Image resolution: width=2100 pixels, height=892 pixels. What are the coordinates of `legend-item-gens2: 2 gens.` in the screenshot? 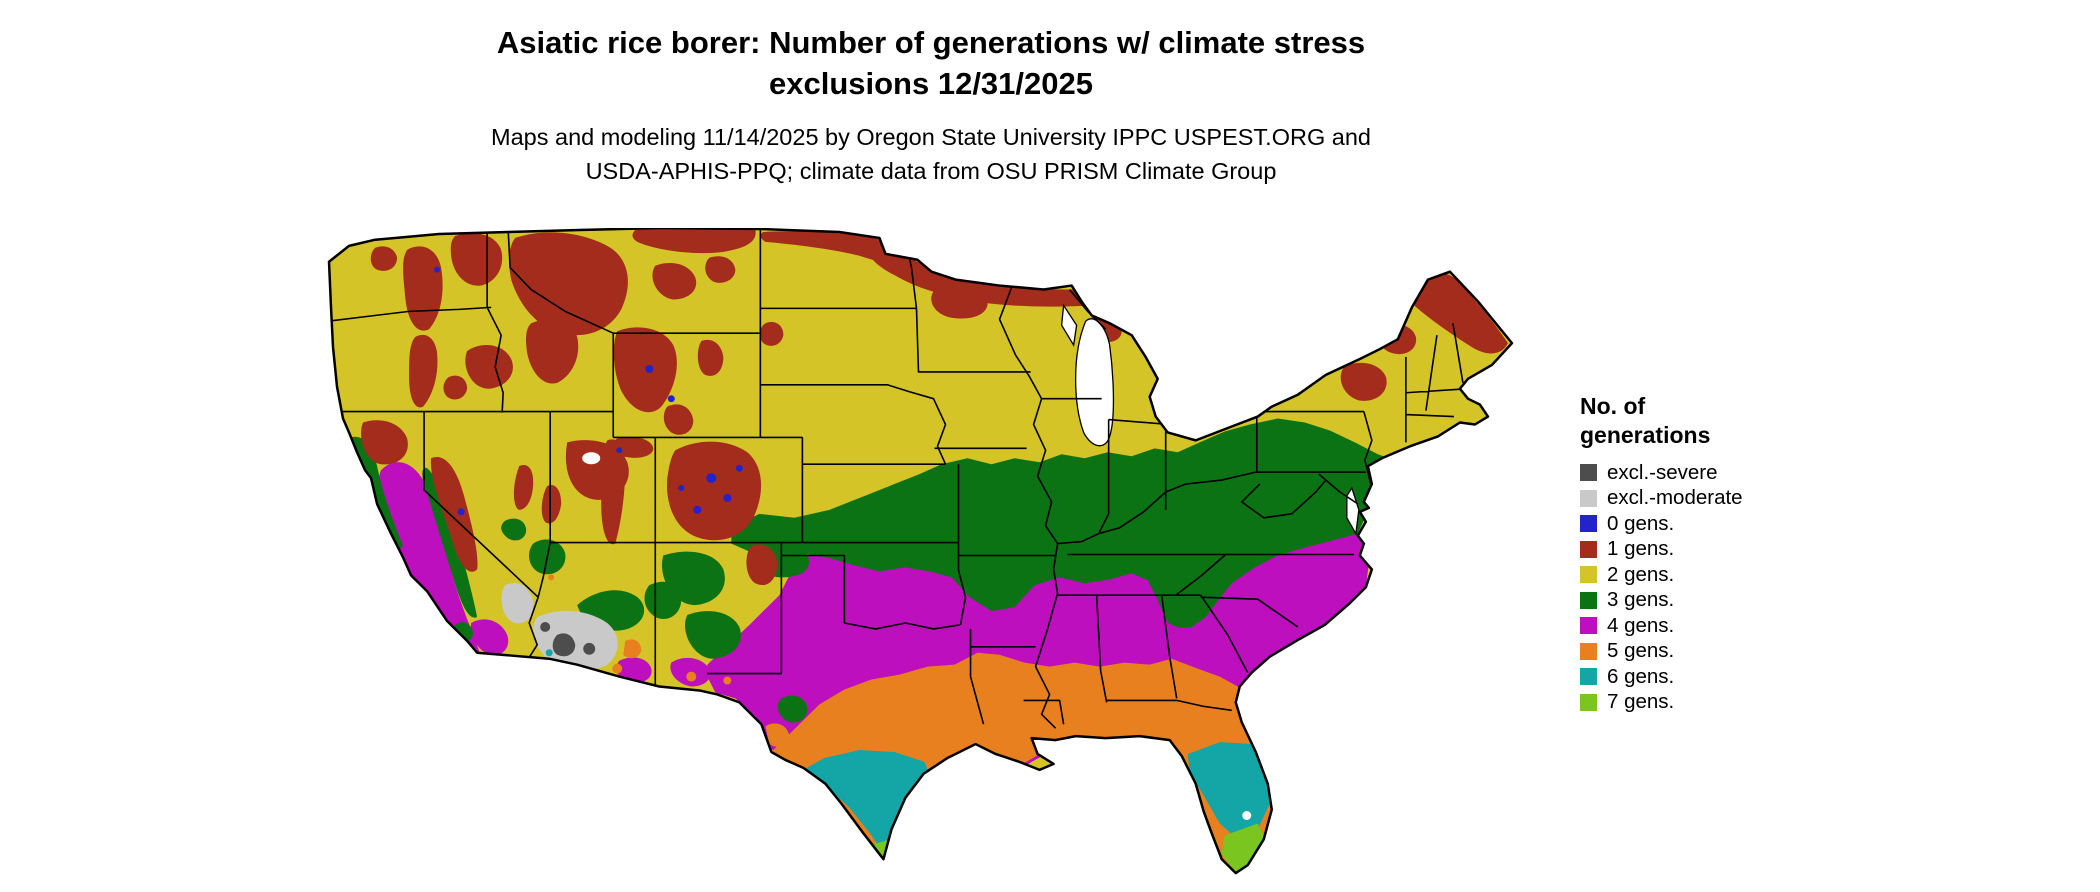 It's located at (1661, 575).